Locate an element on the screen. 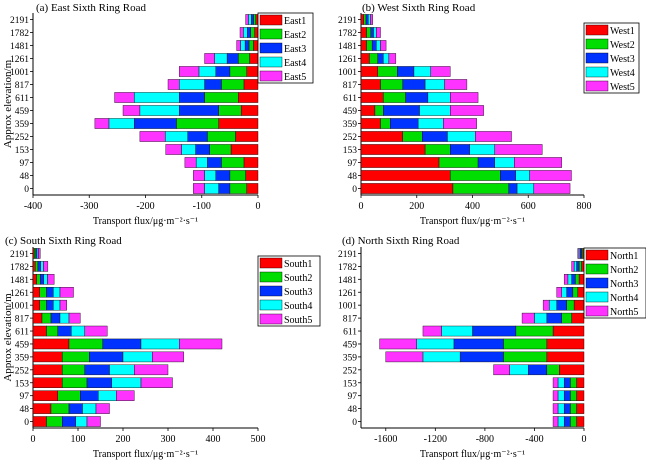 The height and width of the screenshot is (460, 646). legend-swatch-south5 is located at coordinates (271, 319).